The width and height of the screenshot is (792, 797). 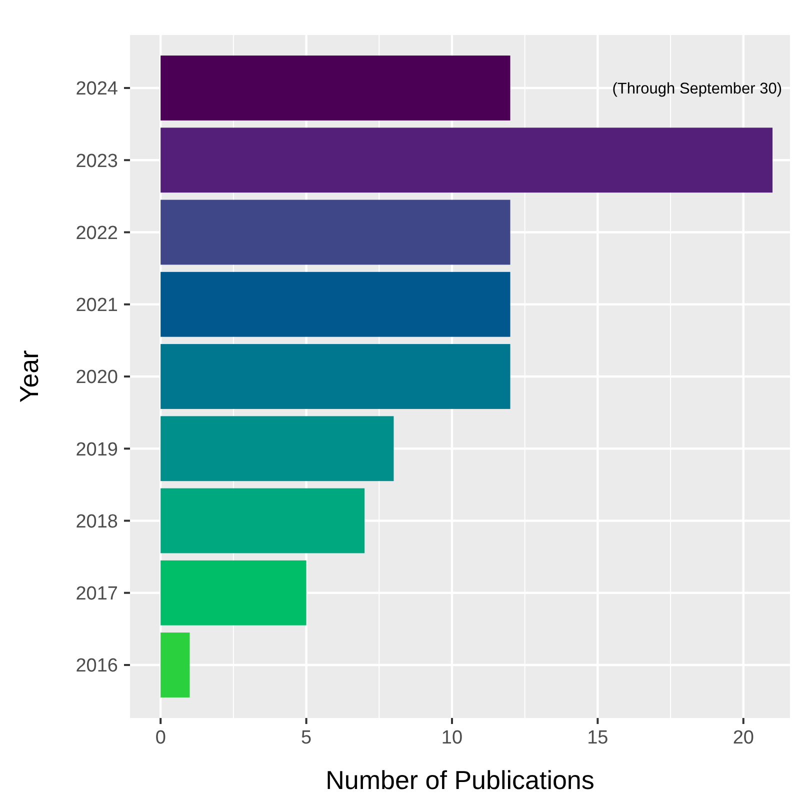 I want to click on y-tick-label: 2017, so click(x=97, y=594).